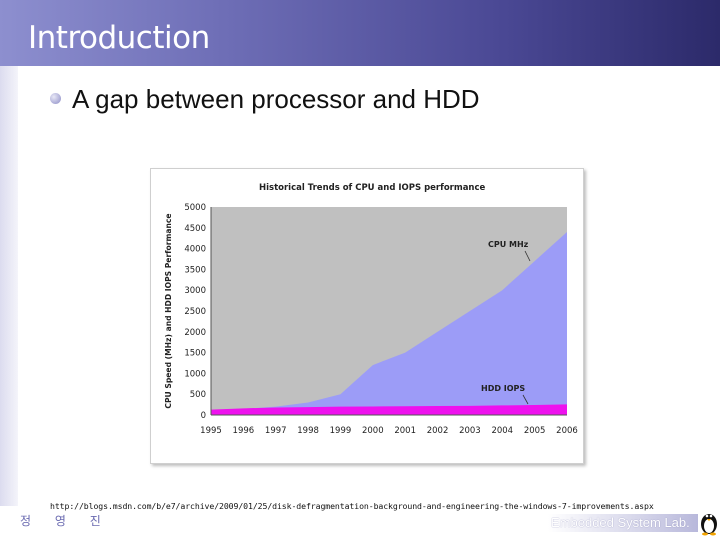 The image size is (720, 540). What do you see at coordinates (360, 33) in the screenshot?
I see `slide-header: Introduction` at bounding box center [360, 33].